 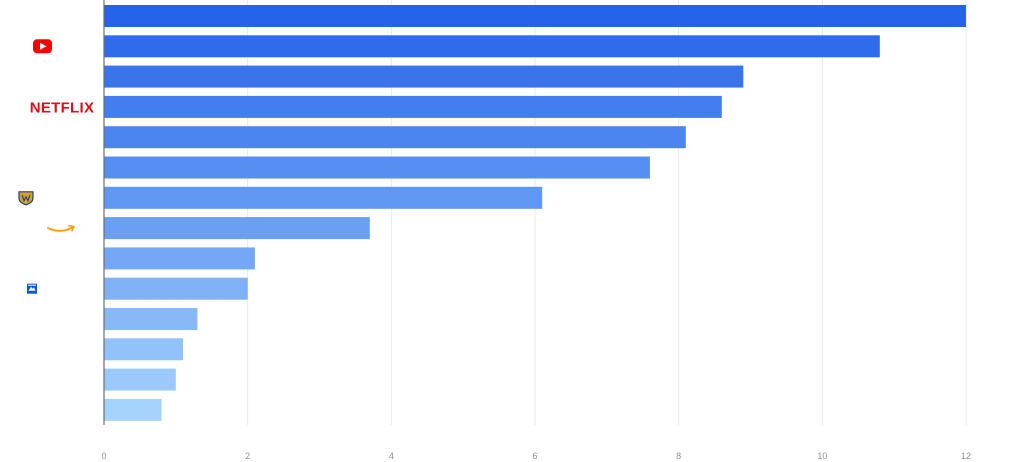 What do you see at coordinates (966, 456) in the screenshot?
I see `x-tick-label: 12` at bounding box center [966, 456].